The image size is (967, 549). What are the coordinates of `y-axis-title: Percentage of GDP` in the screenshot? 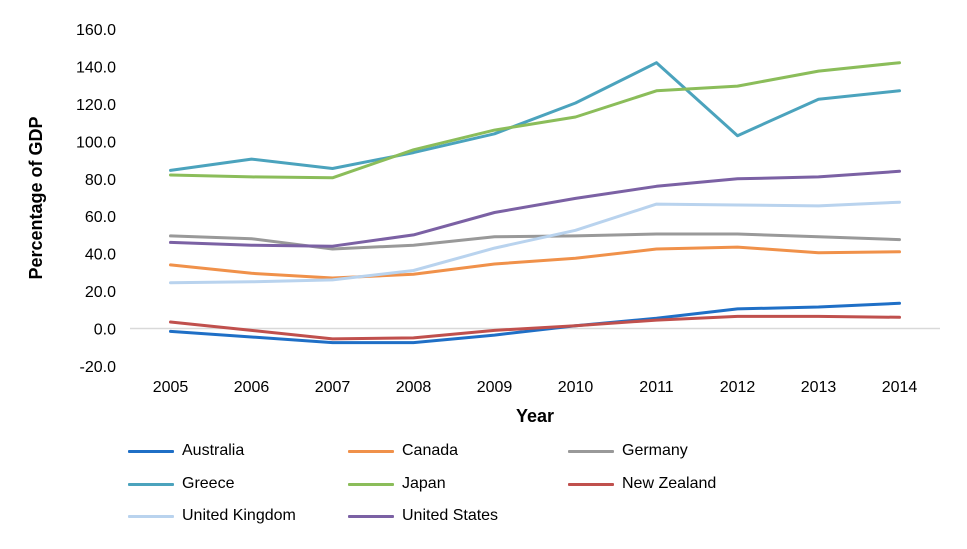 It's located at (36, 197).